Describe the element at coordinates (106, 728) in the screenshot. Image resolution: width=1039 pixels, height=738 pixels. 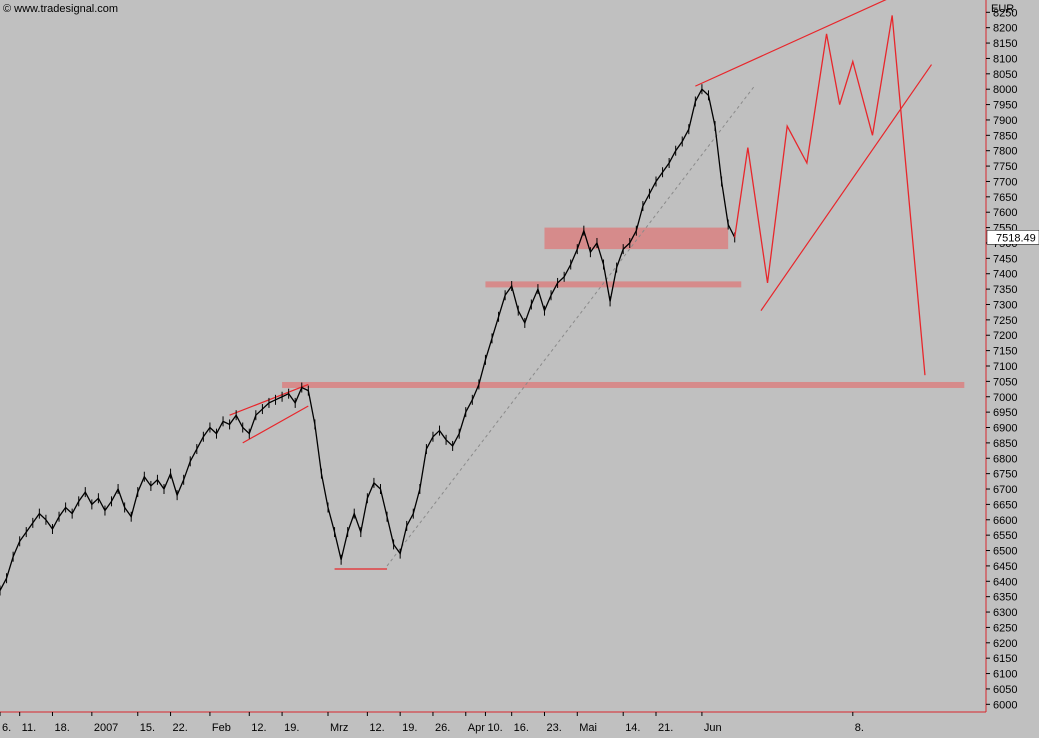
I see `x-tick-label: 2007` at that location.